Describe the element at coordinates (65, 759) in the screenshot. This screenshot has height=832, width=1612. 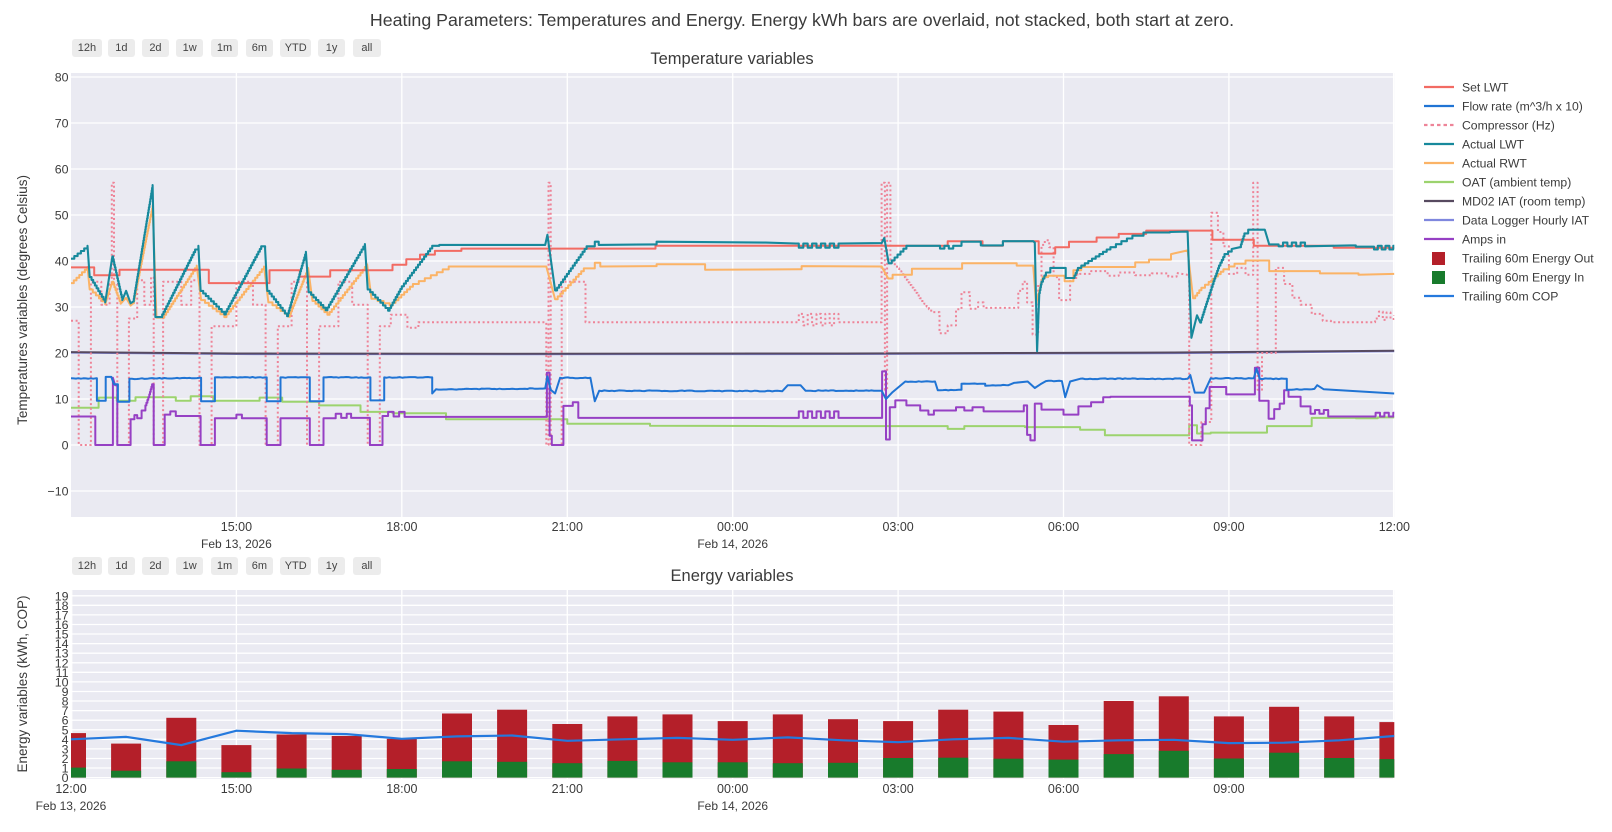
I see `svg-text: 2` at that location.